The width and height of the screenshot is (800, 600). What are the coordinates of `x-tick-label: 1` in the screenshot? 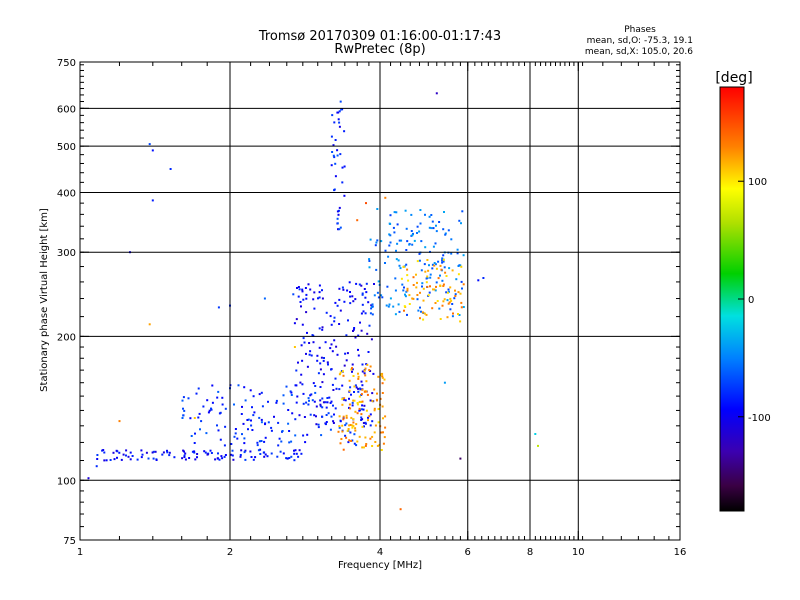 It's located at (80, 552).